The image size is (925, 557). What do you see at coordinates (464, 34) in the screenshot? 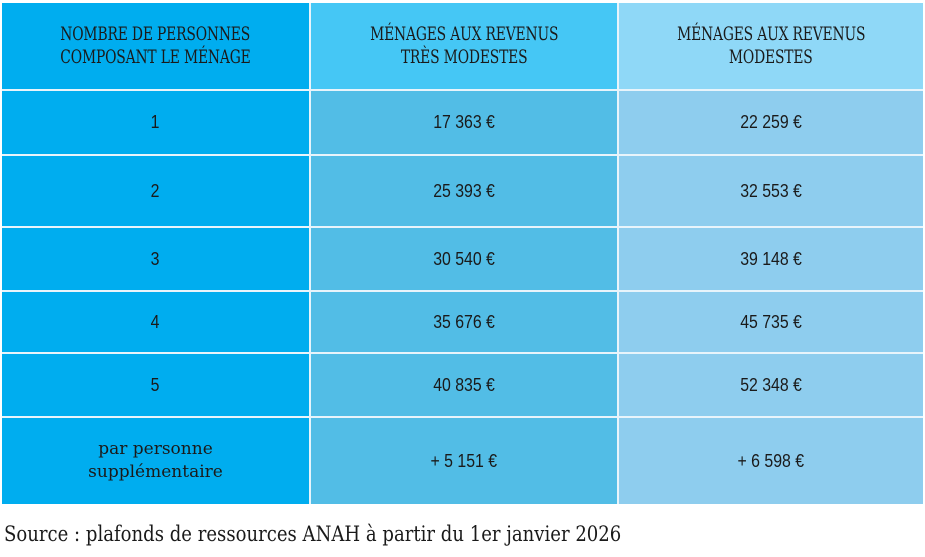
I see `header-tres-modestes-line1: MÉNAGES AUX REVENUS` at bounding box center [464, 34].